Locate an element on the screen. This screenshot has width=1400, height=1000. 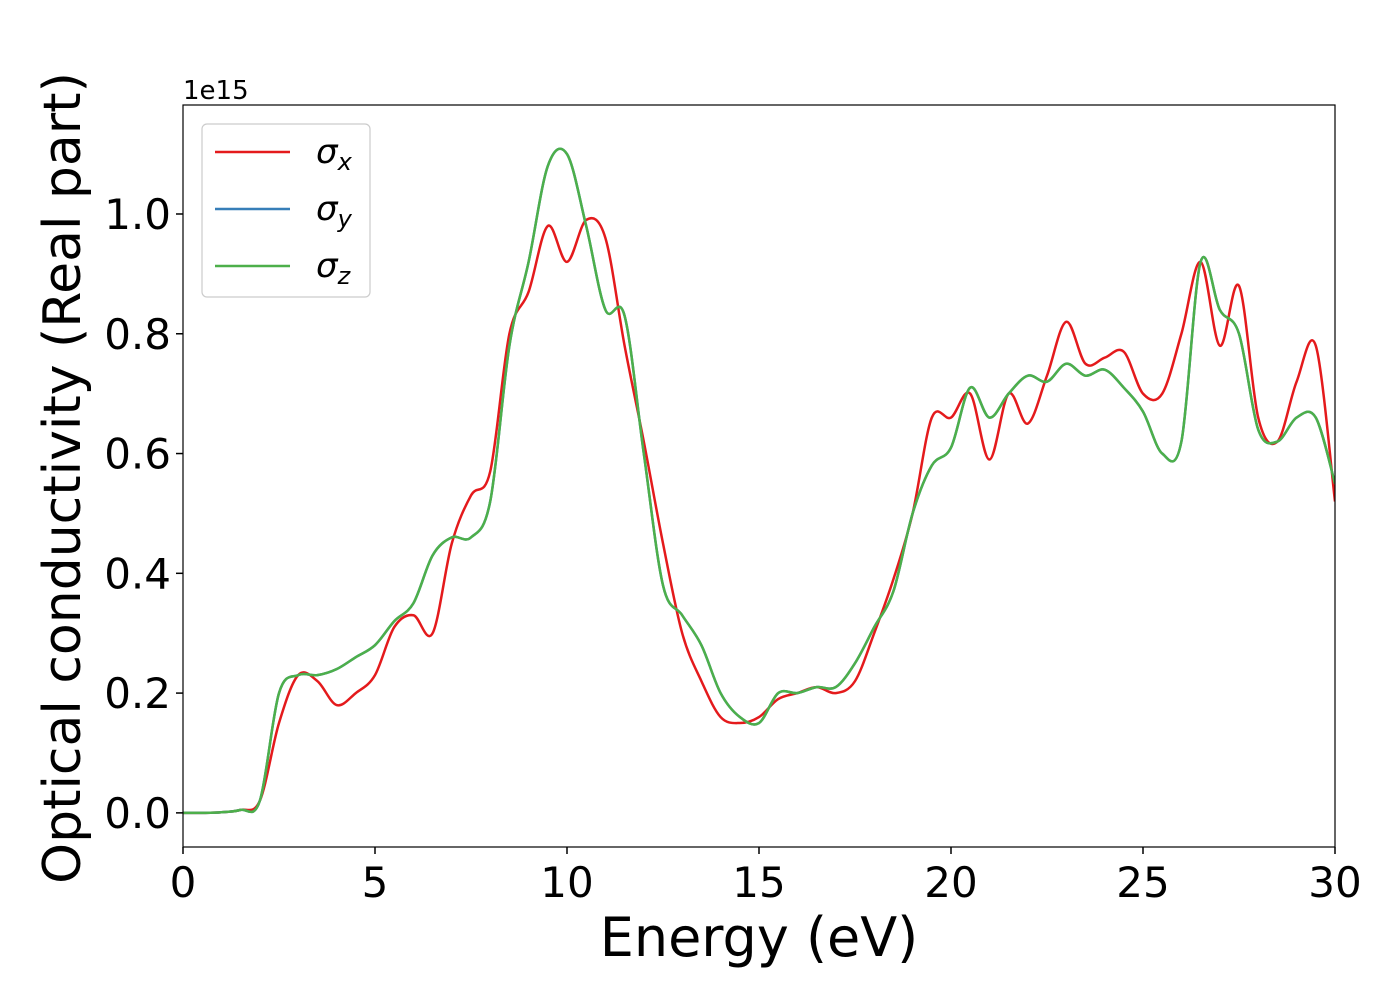
legend-label: σz is located at coordinates (334, 268).